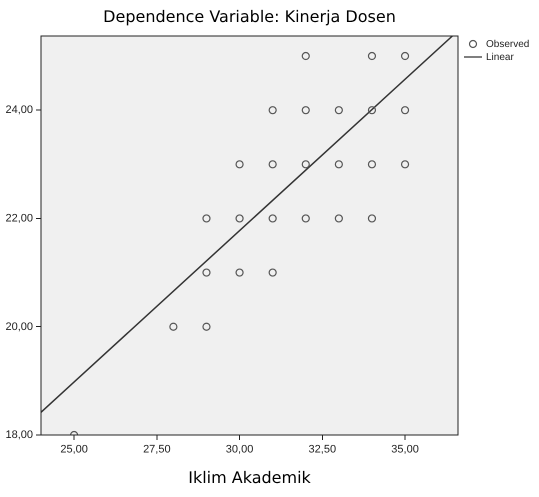 This screenshot has width=539, height=497. What do you see at coordinates (240, 450) in the screenshot?
I see `x-tick-label: 30,00` at bounding box center [240, 450].